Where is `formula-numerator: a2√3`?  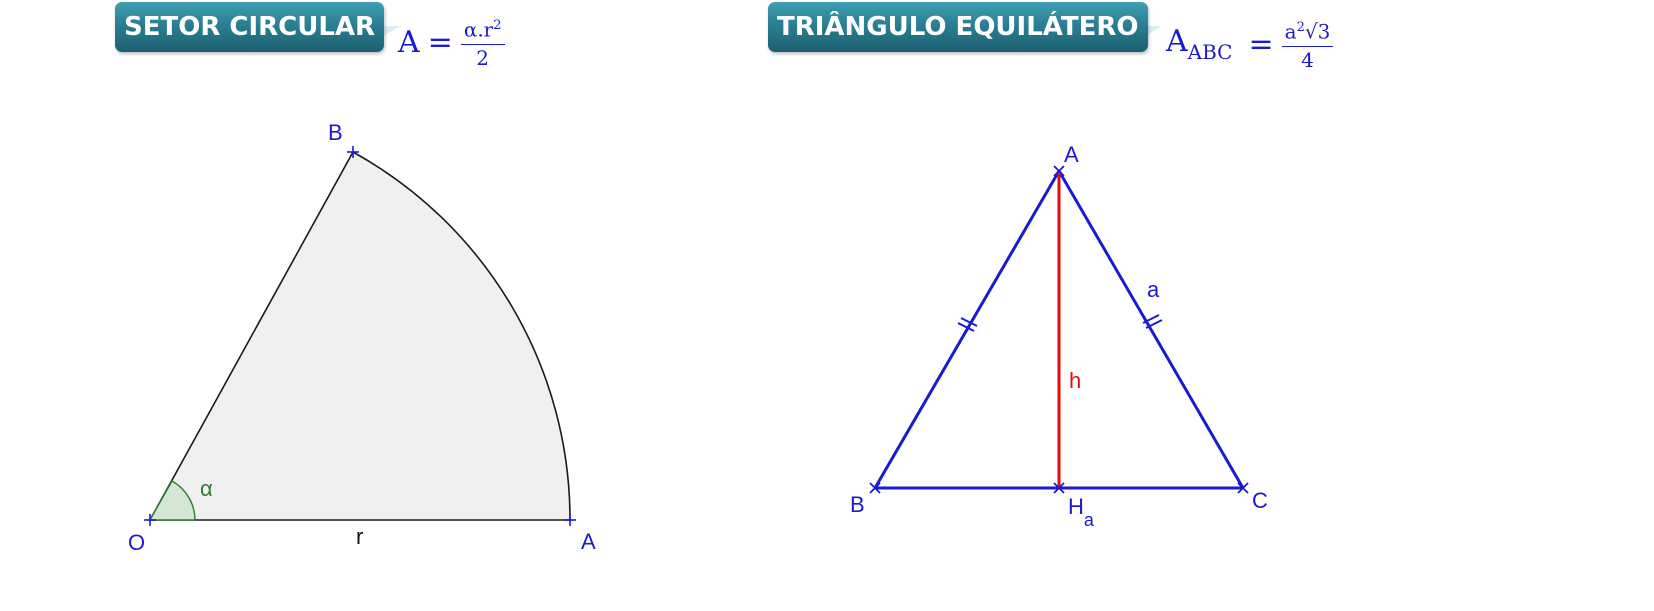
formula-numerator: a2√3 is located at coordinates (1307, 31).